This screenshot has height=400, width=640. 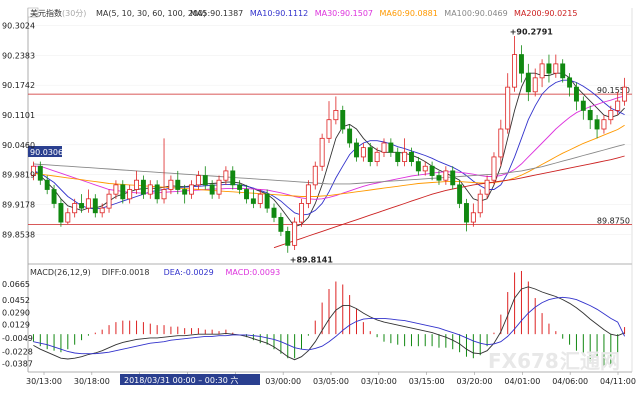 What do you see at coordinates (613, 90) in the screenshot?
I see `level-label: 90.1550` at bounding box center [613, 90].